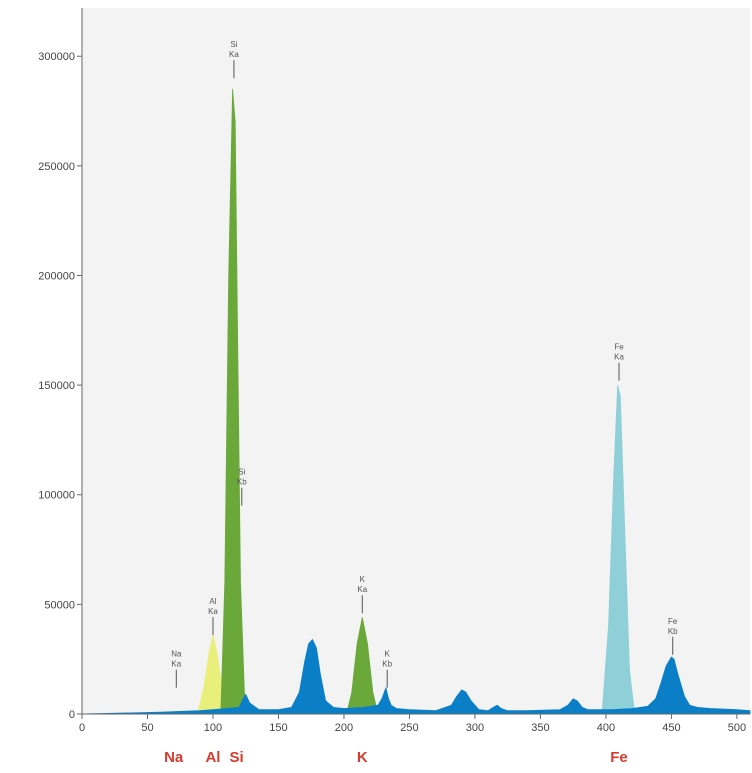  Describe the element at coordinates (278, 728) in the screenshot. I see `x-tick-label: 150` at that location.